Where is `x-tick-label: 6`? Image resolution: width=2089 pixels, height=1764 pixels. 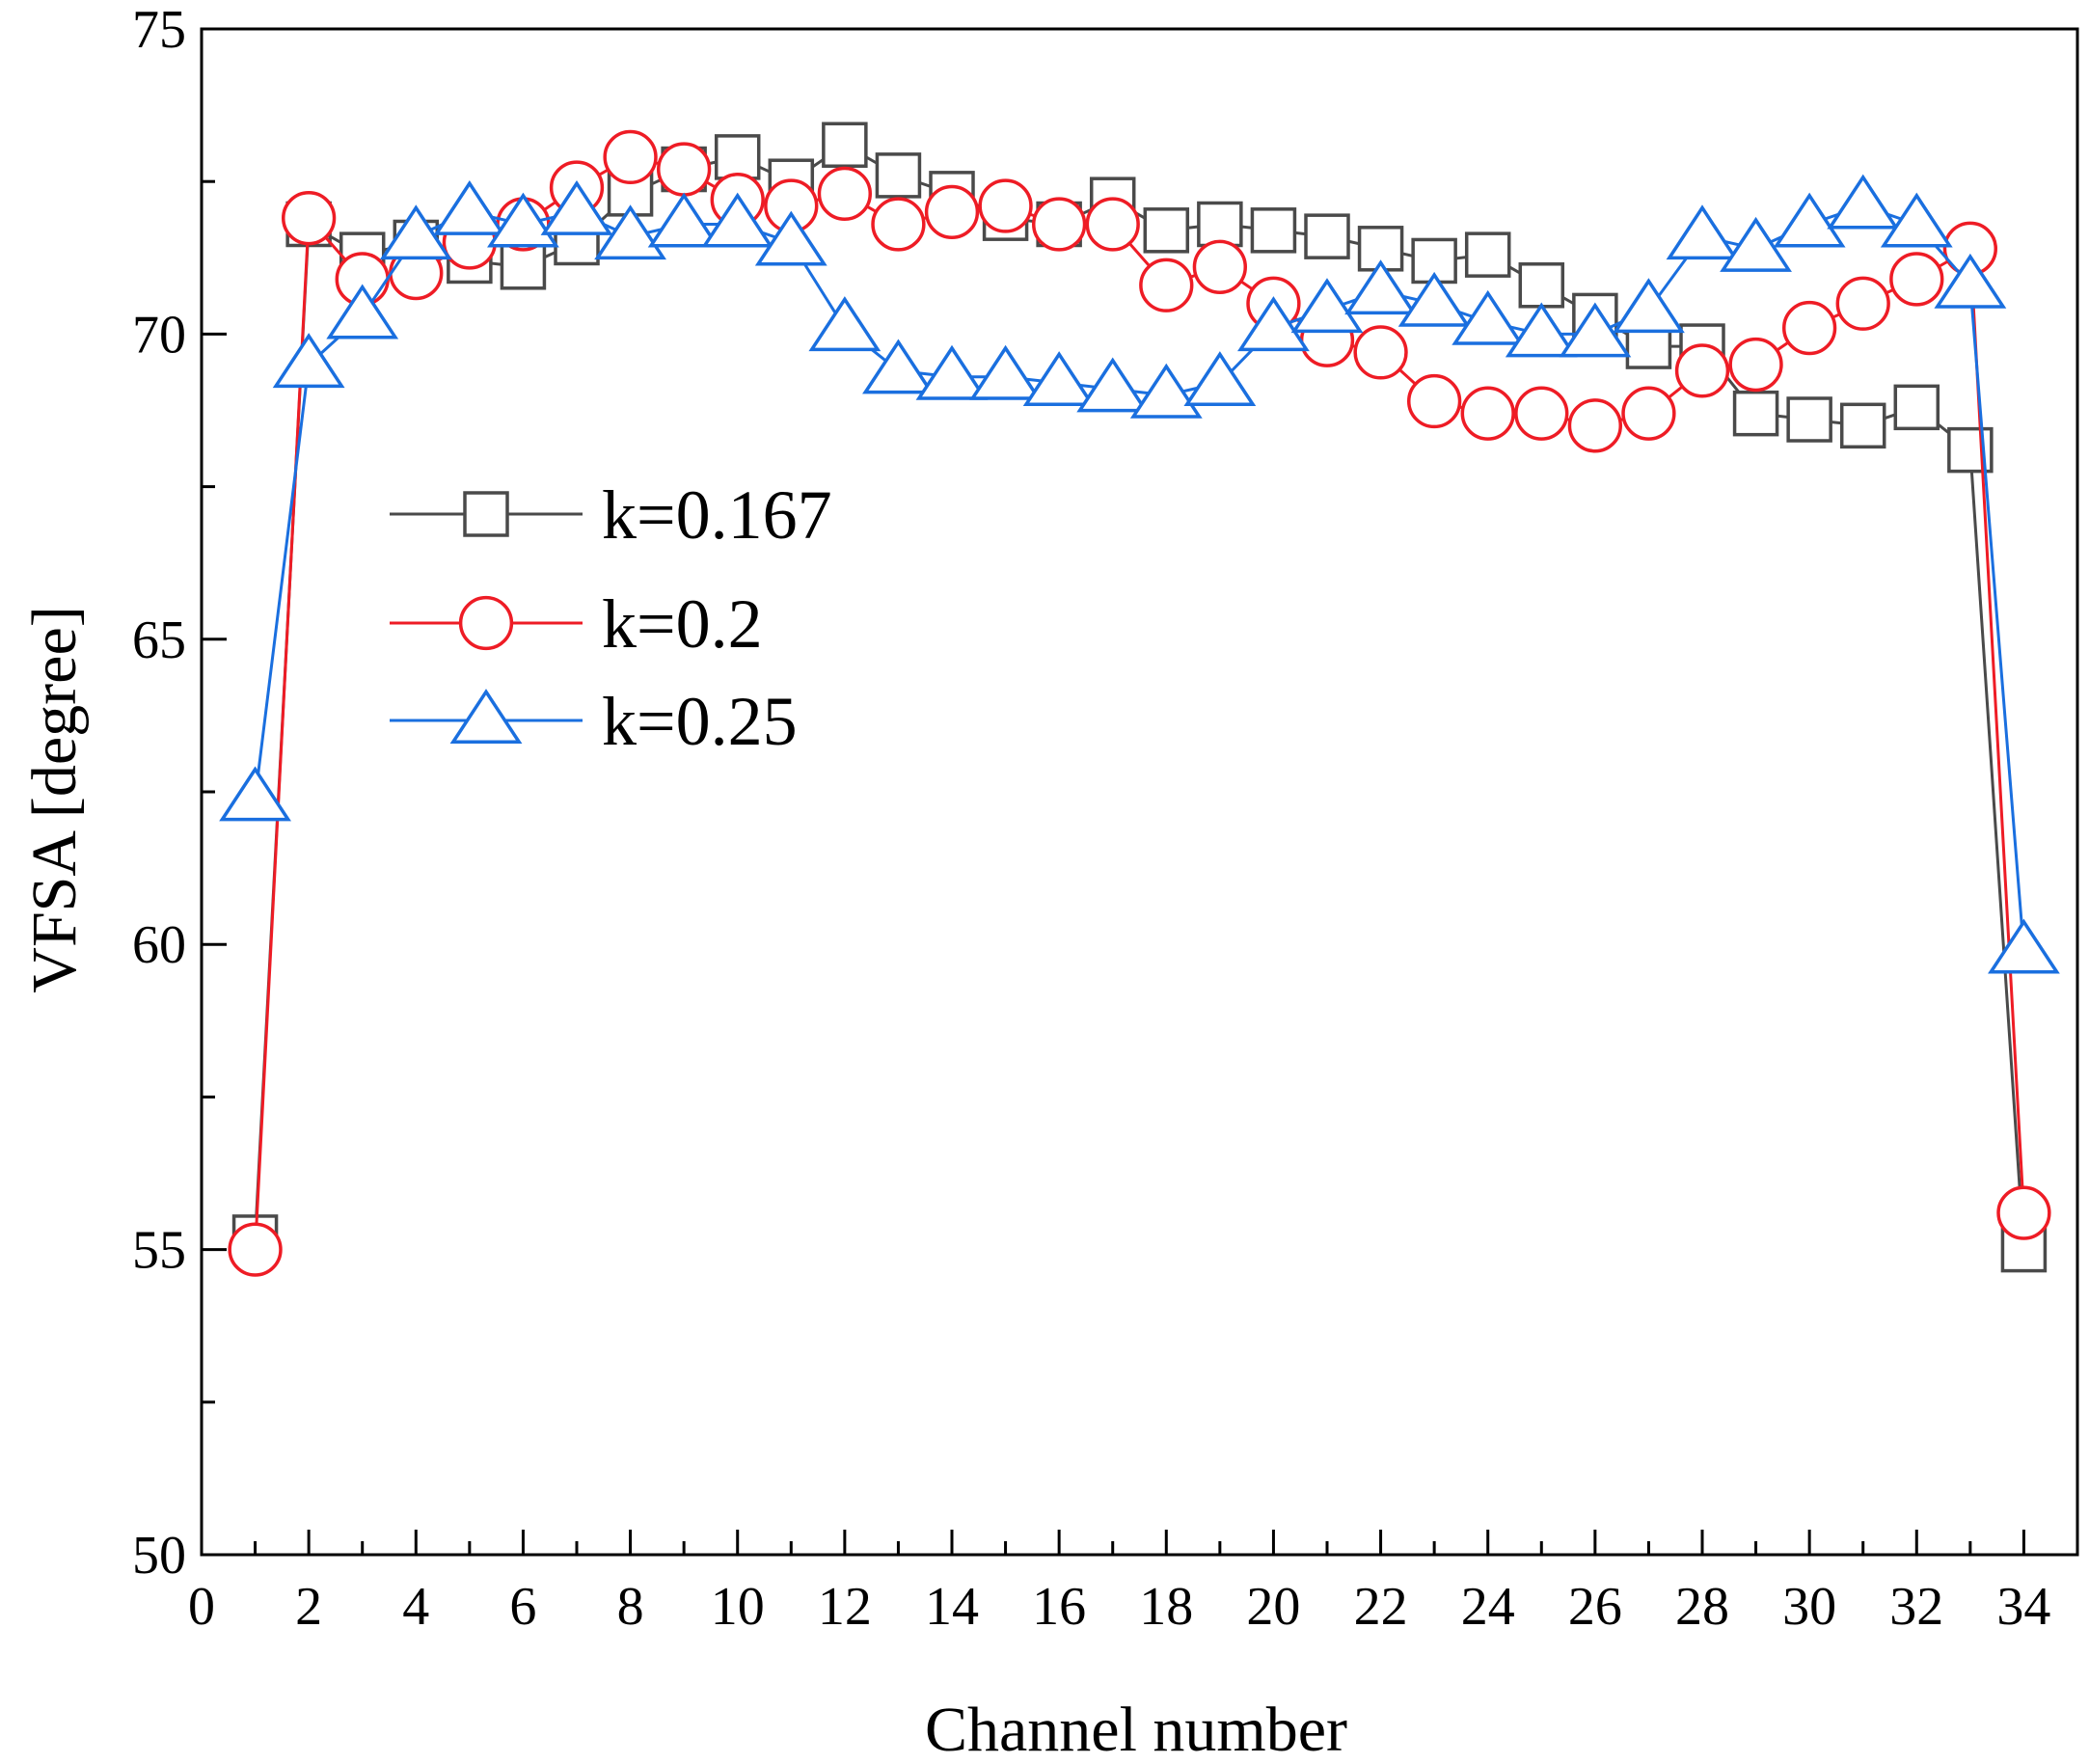 x-tick-label: 6 is located at coordinates (522, 1607).